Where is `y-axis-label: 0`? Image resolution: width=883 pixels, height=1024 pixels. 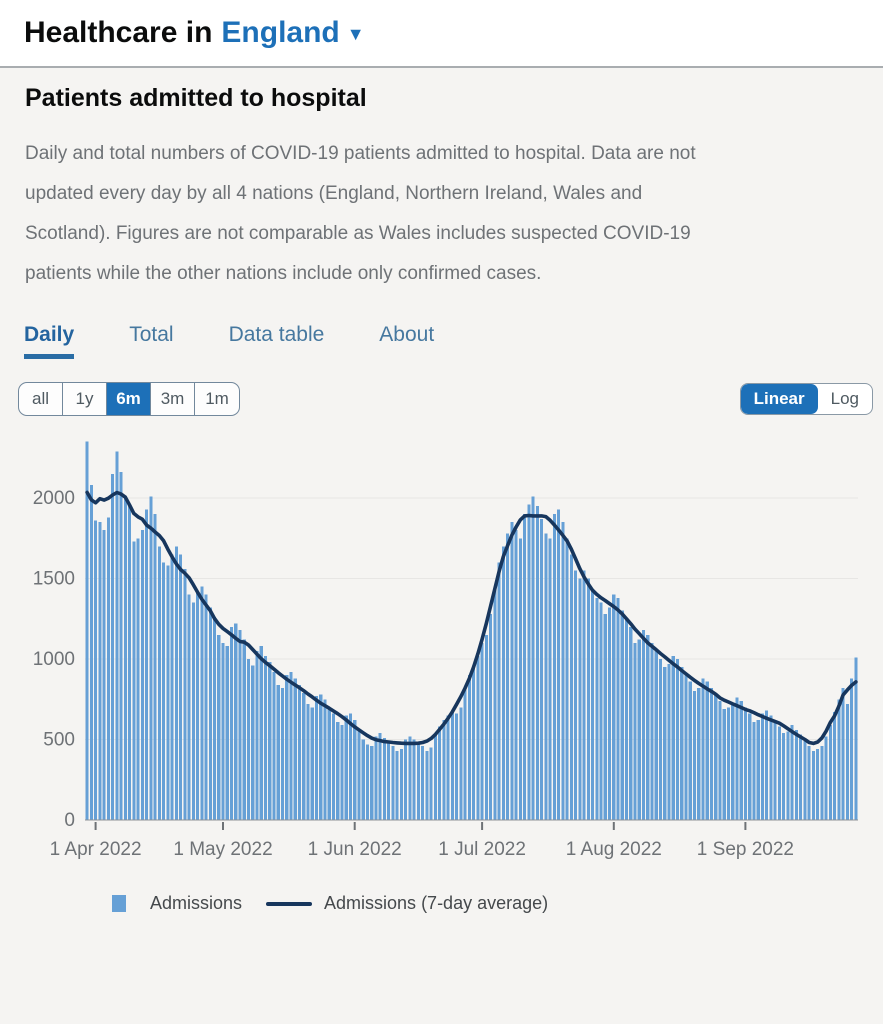
y-axis-label: 0 is located at coordinates (69, 820).